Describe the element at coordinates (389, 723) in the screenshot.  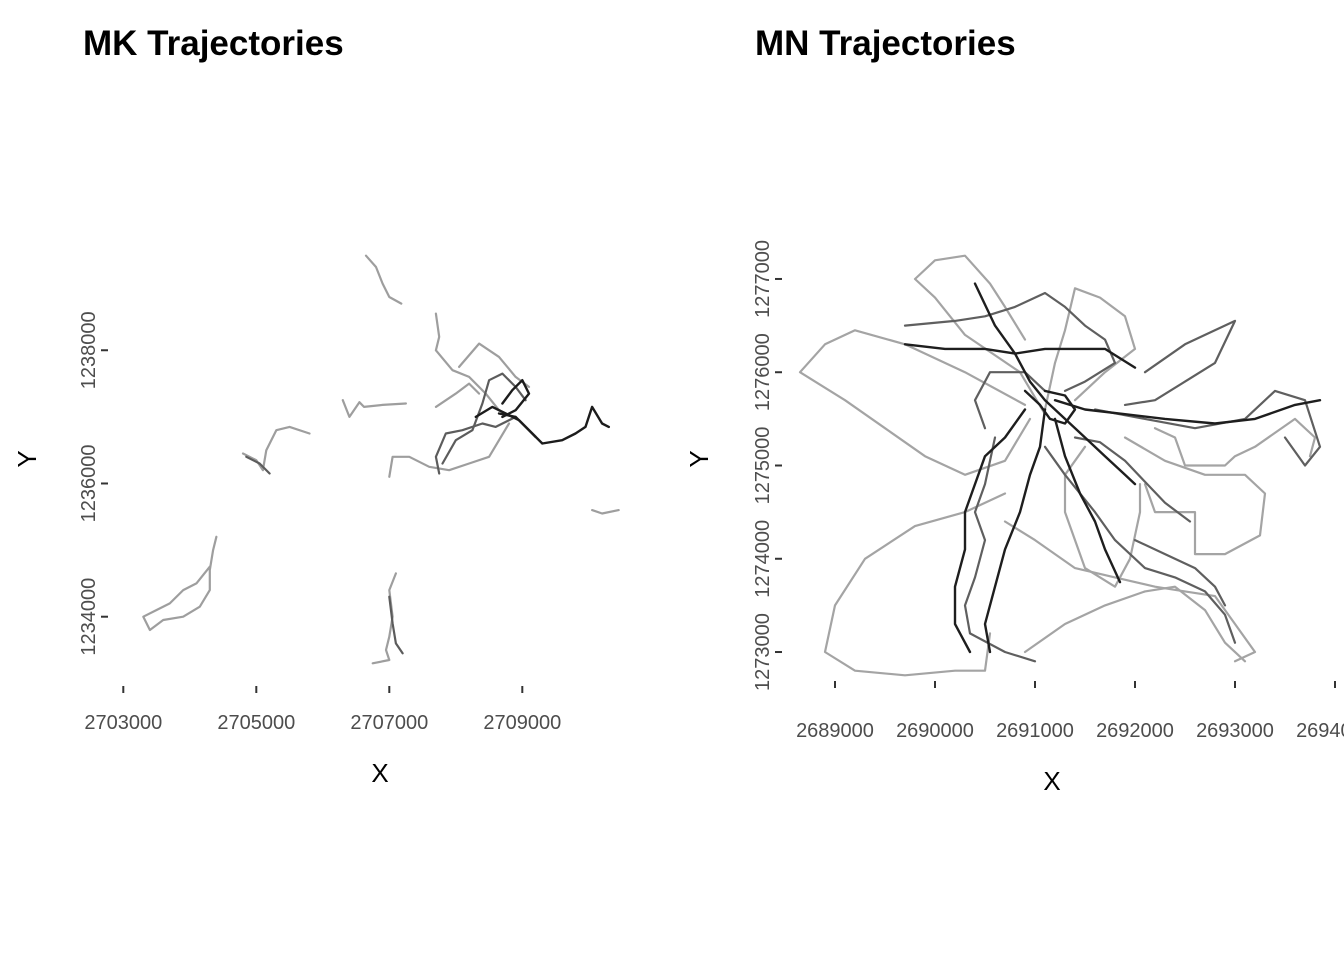
I see `mk-x-tick-label: 2707000` at that location.